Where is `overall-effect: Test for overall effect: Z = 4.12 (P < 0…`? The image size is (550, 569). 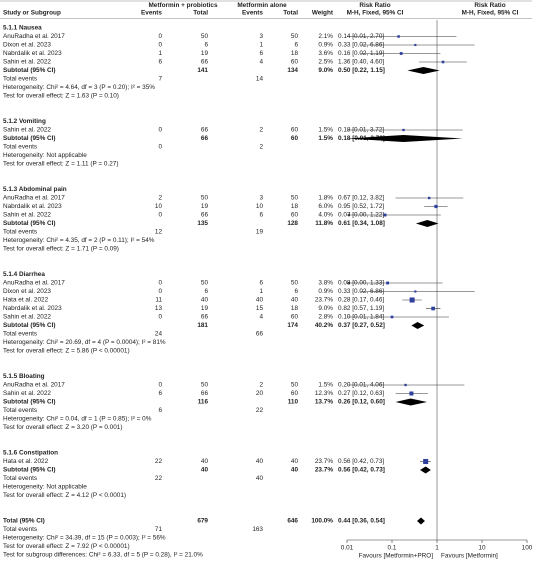
overall-effect: Test for overall effect: Z = 4.12 (P < 0… is located at coordinates (64, 495).